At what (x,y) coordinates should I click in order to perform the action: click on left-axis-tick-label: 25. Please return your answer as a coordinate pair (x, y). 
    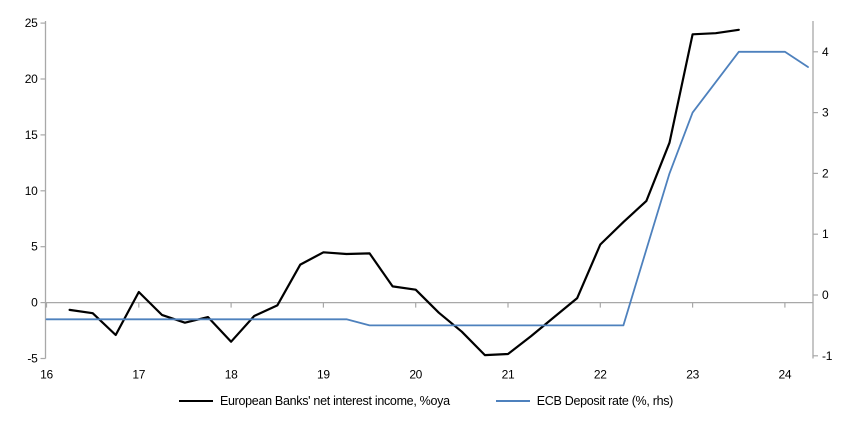
    Looking at the image, I should click on (31, 23).